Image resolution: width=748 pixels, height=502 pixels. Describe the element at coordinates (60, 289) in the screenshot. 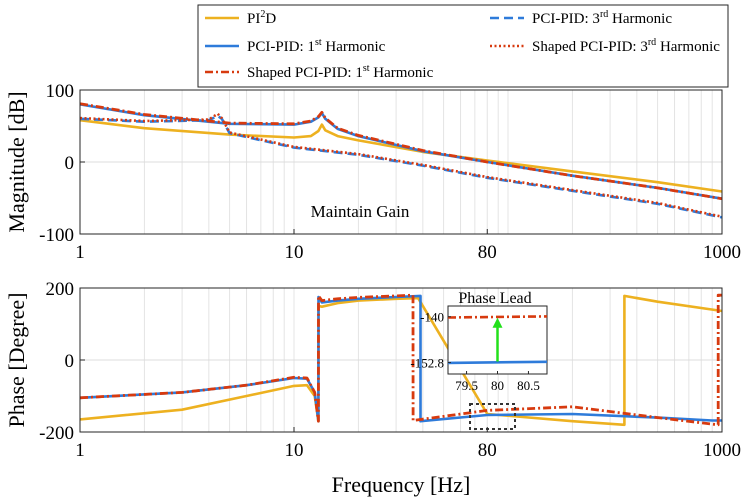

I see `y-tick-label: 200` at that location.